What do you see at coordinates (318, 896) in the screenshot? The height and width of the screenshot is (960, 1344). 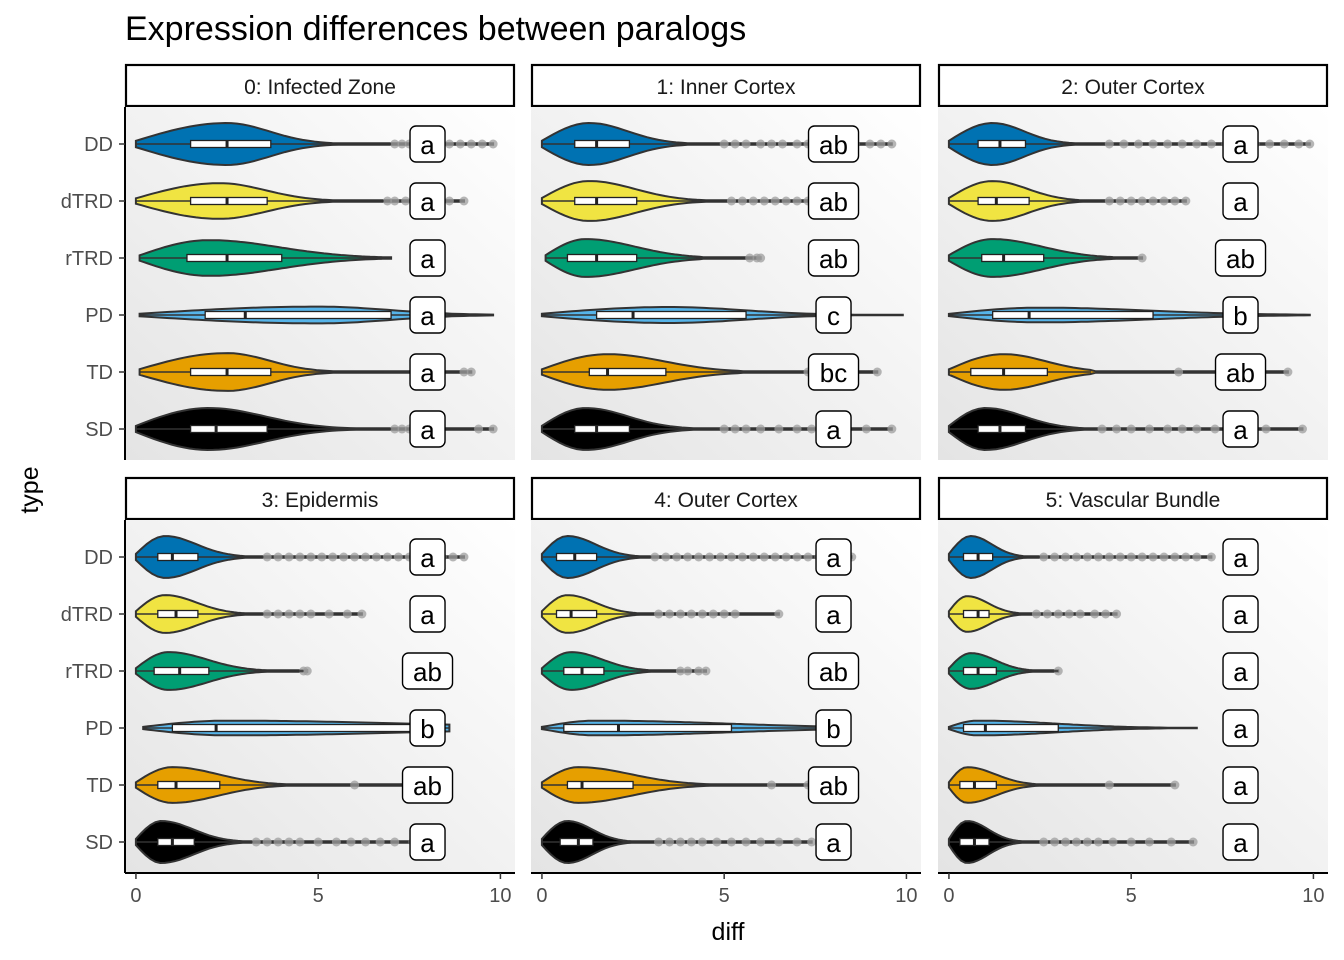 I see `x-tick-label: 5` at bounding box center [318, 896].